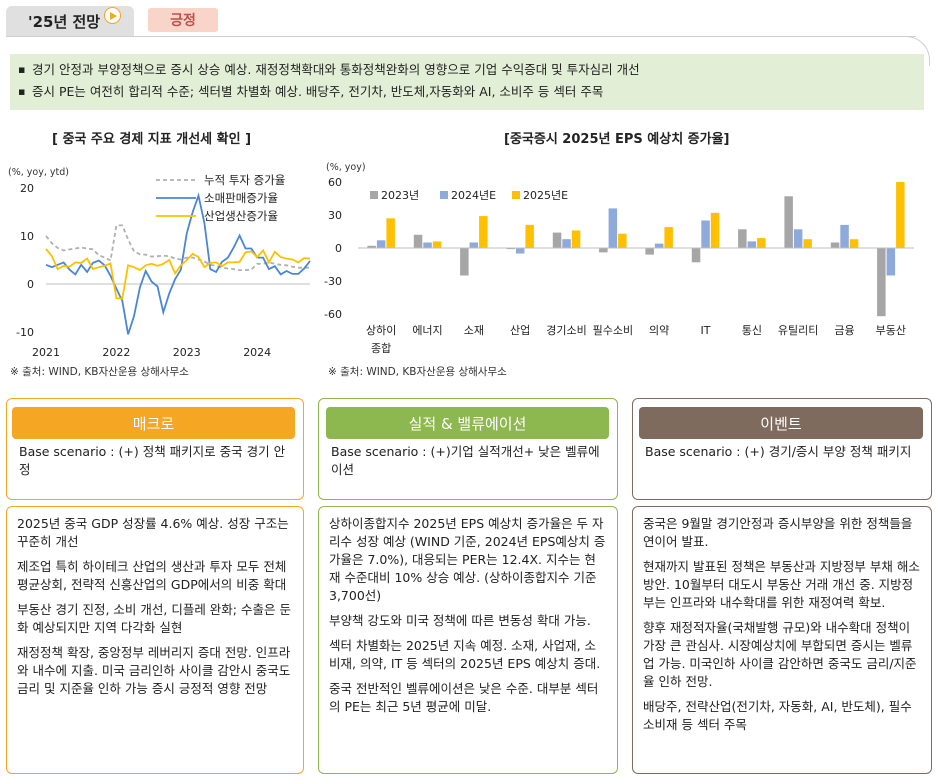 The image size is (937, 778). What do you see at coordinates (38, 172) in the screenshot?
I see `chart1-unit-label: (%, yoy, ytd)` at bounding box center [38, 172].